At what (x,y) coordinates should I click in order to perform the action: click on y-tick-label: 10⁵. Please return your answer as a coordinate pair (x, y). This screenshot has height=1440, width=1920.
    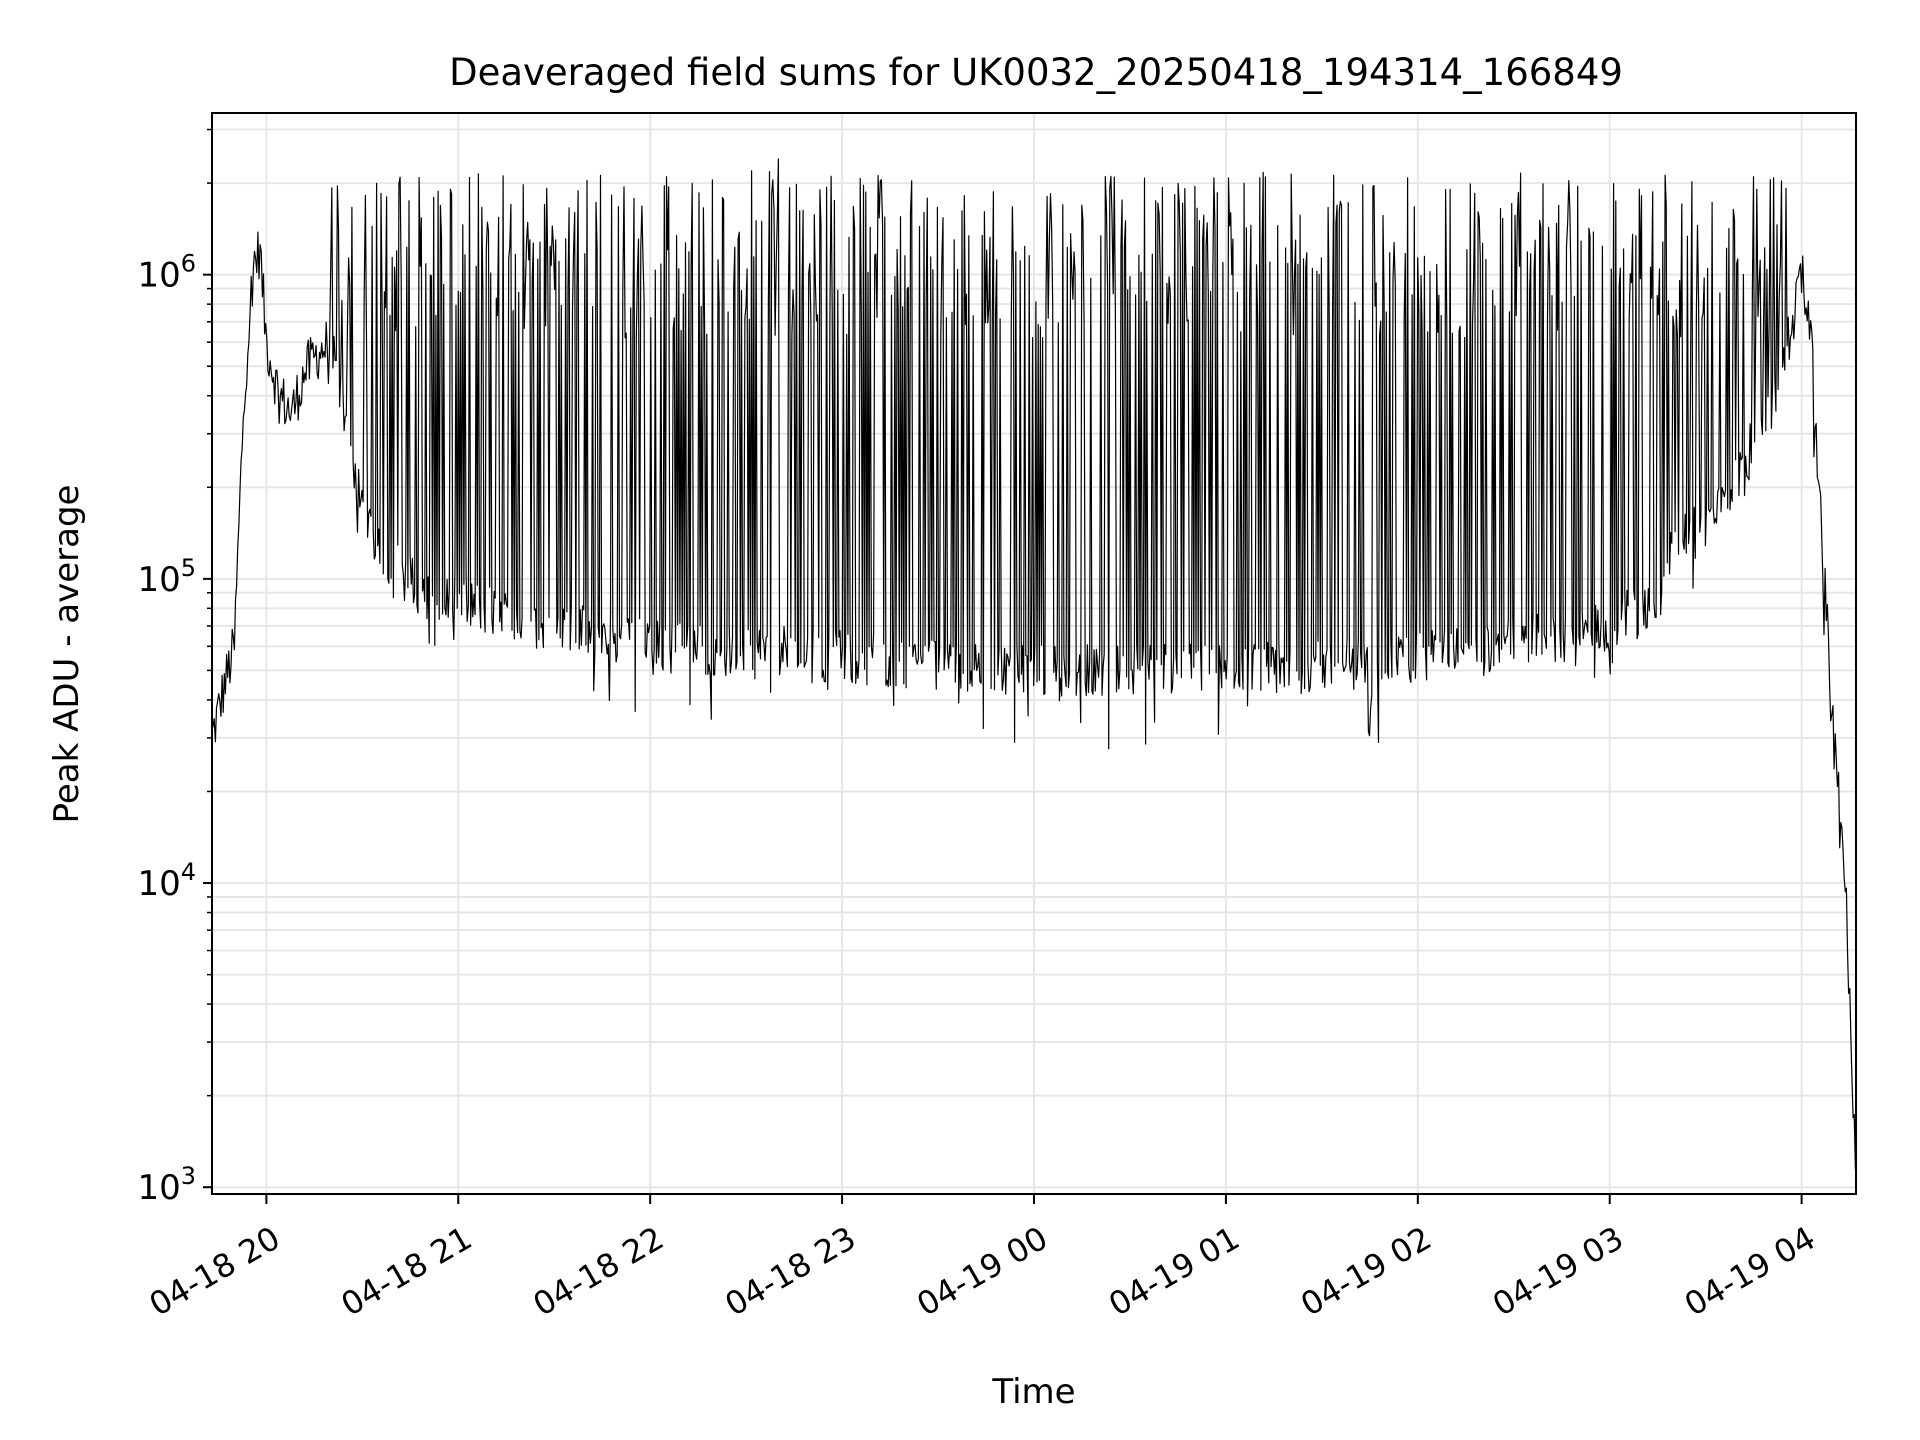
    Looking at the image, I should click on (166, 577).